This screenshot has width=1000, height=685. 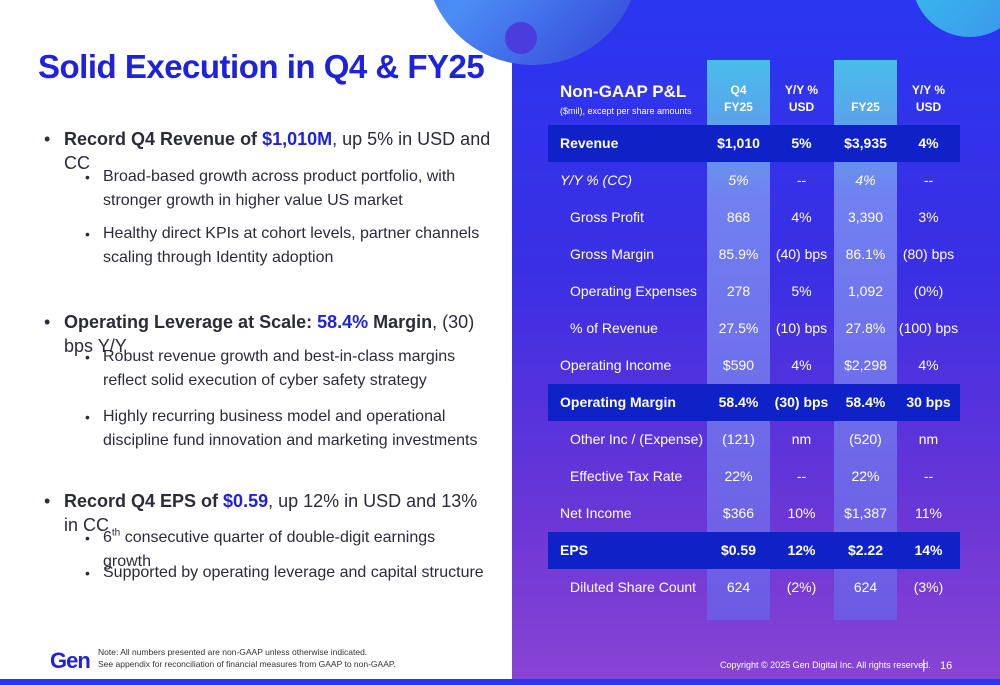 What do you see at coordinates (500, 682) in the screenshot?
I see `bottom-rule` at bounding box center [500, 682].